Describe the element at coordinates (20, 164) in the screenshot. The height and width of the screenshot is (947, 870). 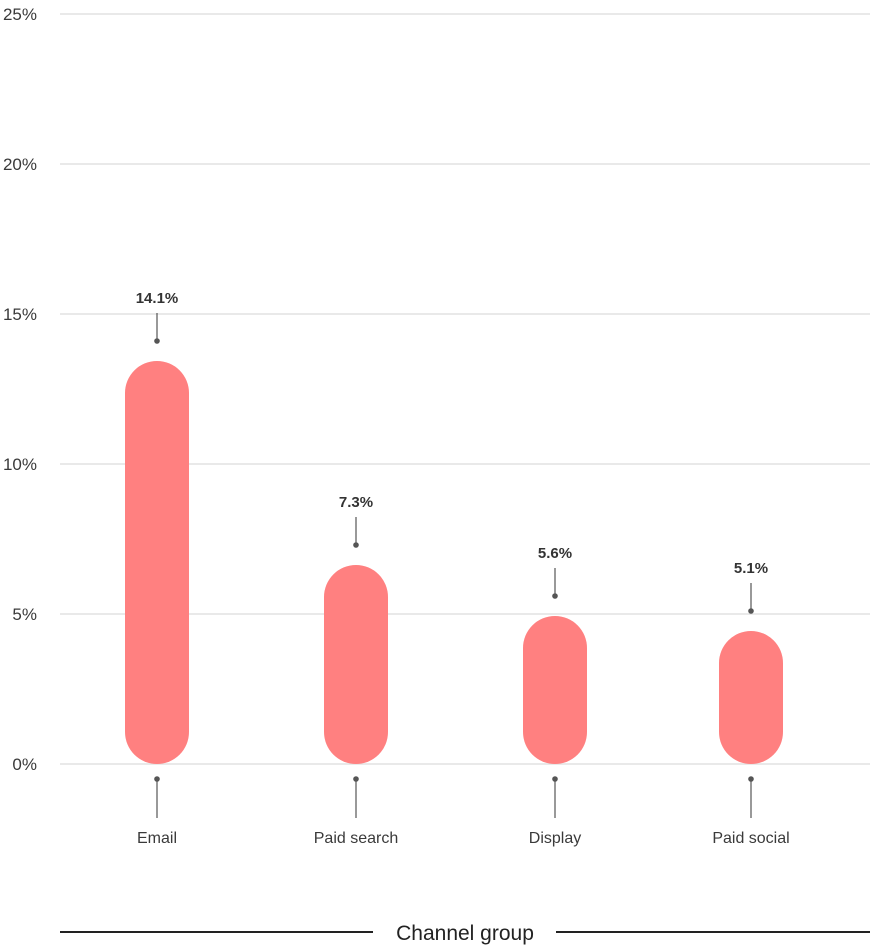
I see `y-tick-label: 20%` at that location.